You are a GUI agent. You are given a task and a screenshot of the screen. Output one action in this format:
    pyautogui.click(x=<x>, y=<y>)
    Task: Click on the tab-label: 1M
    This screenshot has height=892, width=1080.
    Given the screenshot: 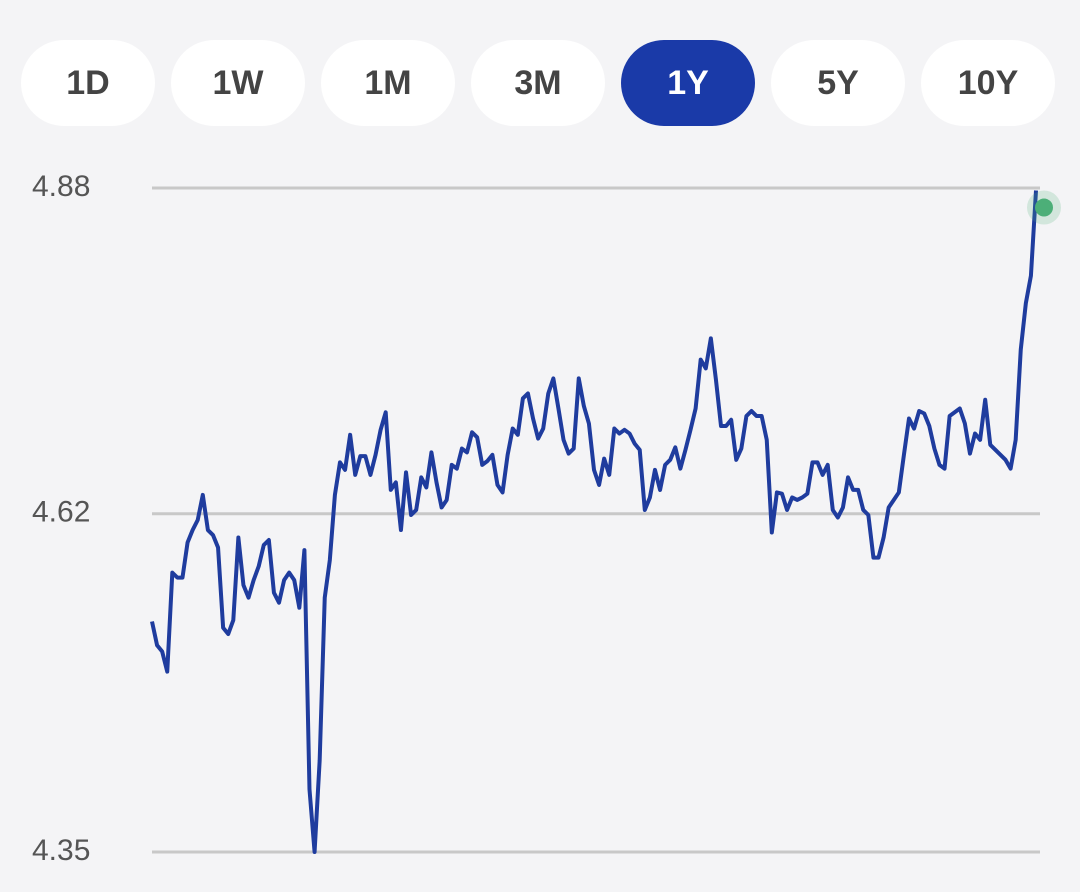 What is the action you would take?
    pyautogui.click(x=387, y=83)
    